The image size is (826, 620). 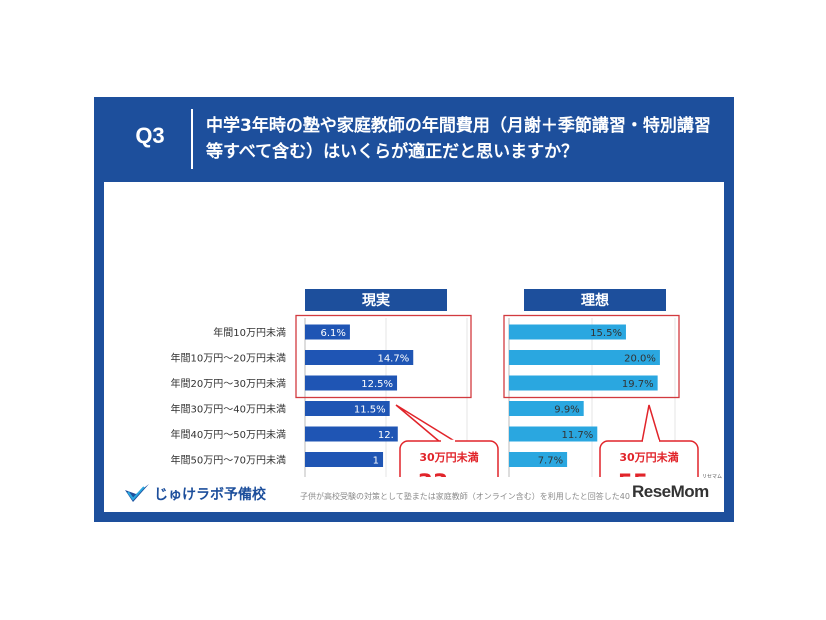 I want to click on highlight-box-real, so click(x=383, y=356).